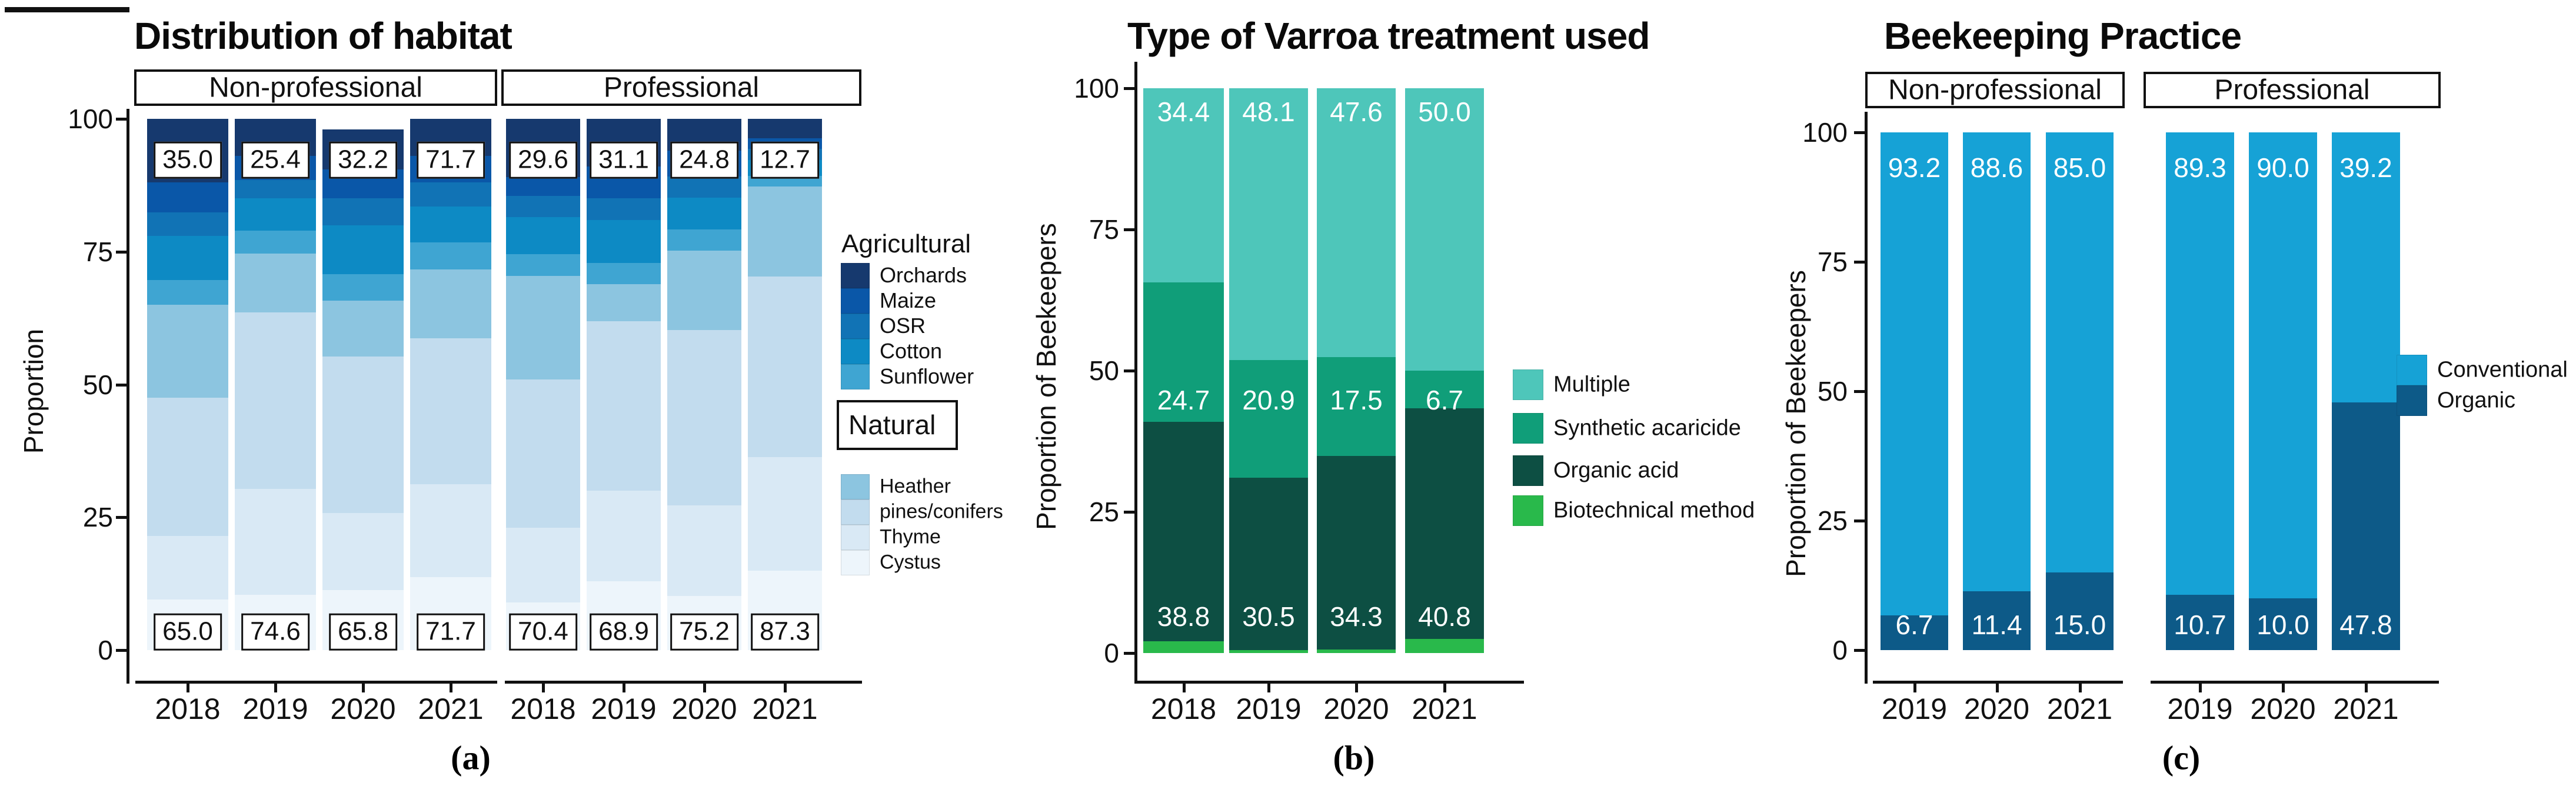 This screenshot has width=2576, height=786. Describe the element at coordinates (1914, 167) in the screenshot. I see `panel-c-conventional-label-Non-professional-2019: 93.2` at that location.